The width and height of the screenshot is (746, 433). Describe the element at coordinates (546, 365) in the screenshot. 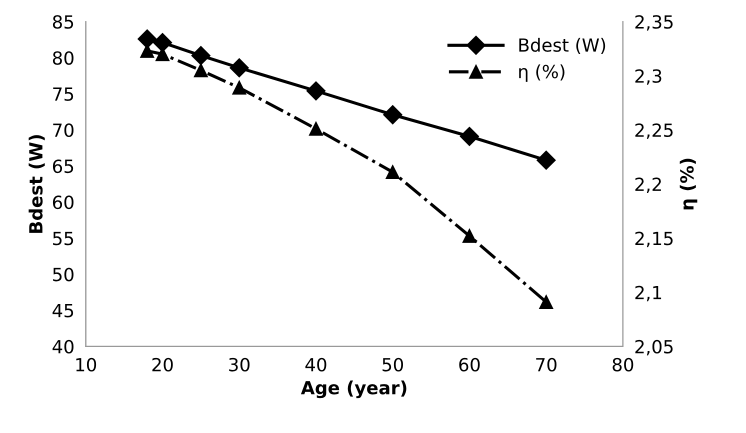

I see `x-tick-label: 70` at that location.